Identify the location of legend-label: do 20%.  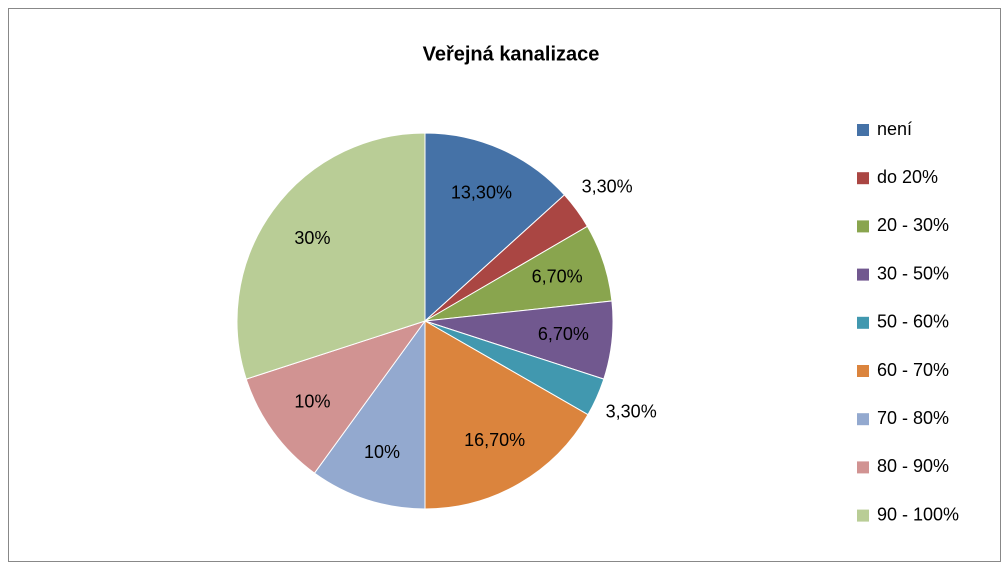
(907, 177).